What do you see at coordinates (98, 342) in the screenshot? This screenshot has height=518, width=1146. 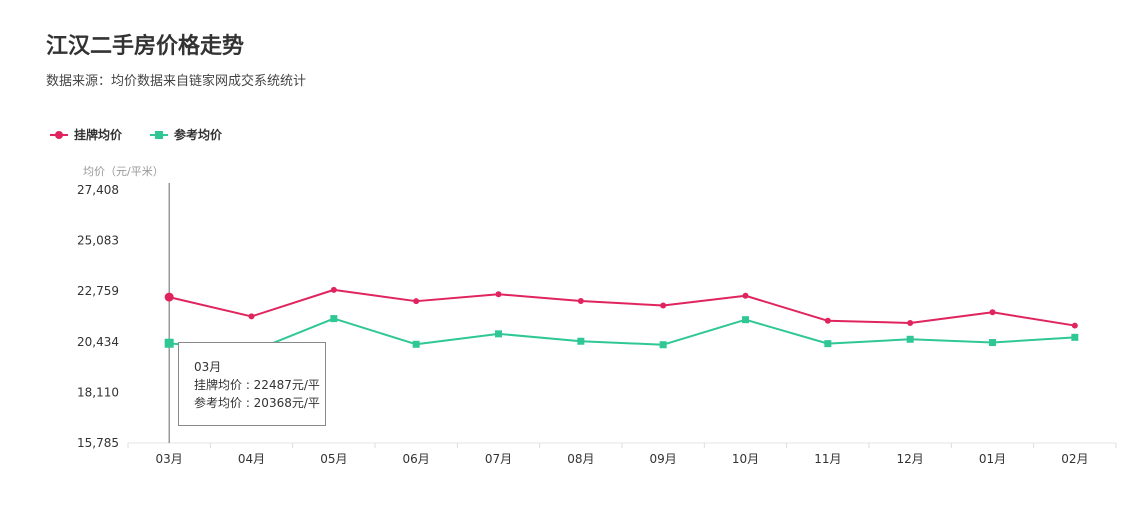 I see `y-tick-label: 20,434` at bounding box center [98, 342].